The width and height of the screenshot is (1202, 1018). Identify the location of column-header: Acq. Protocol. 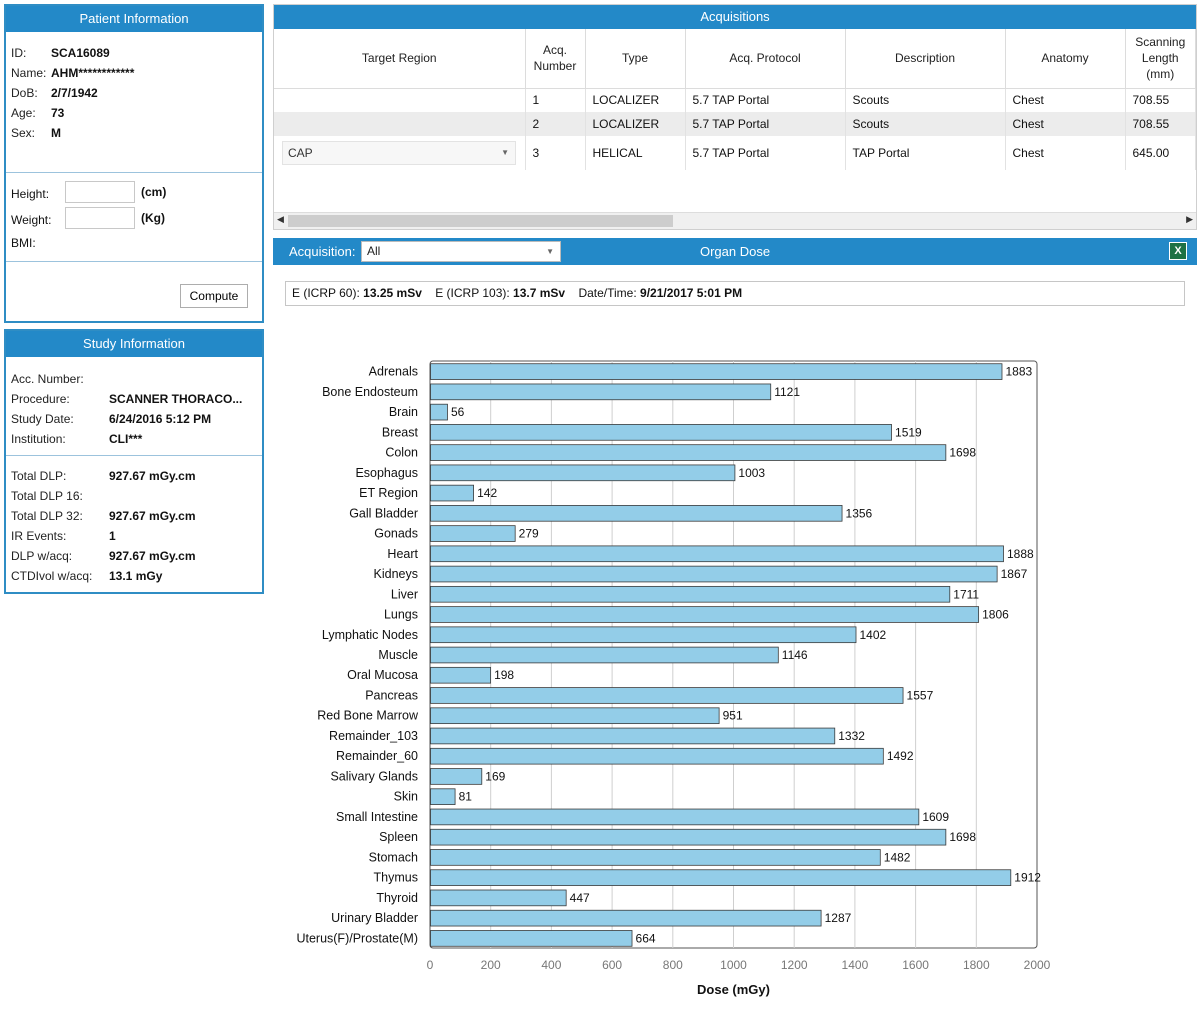
(765, 59).